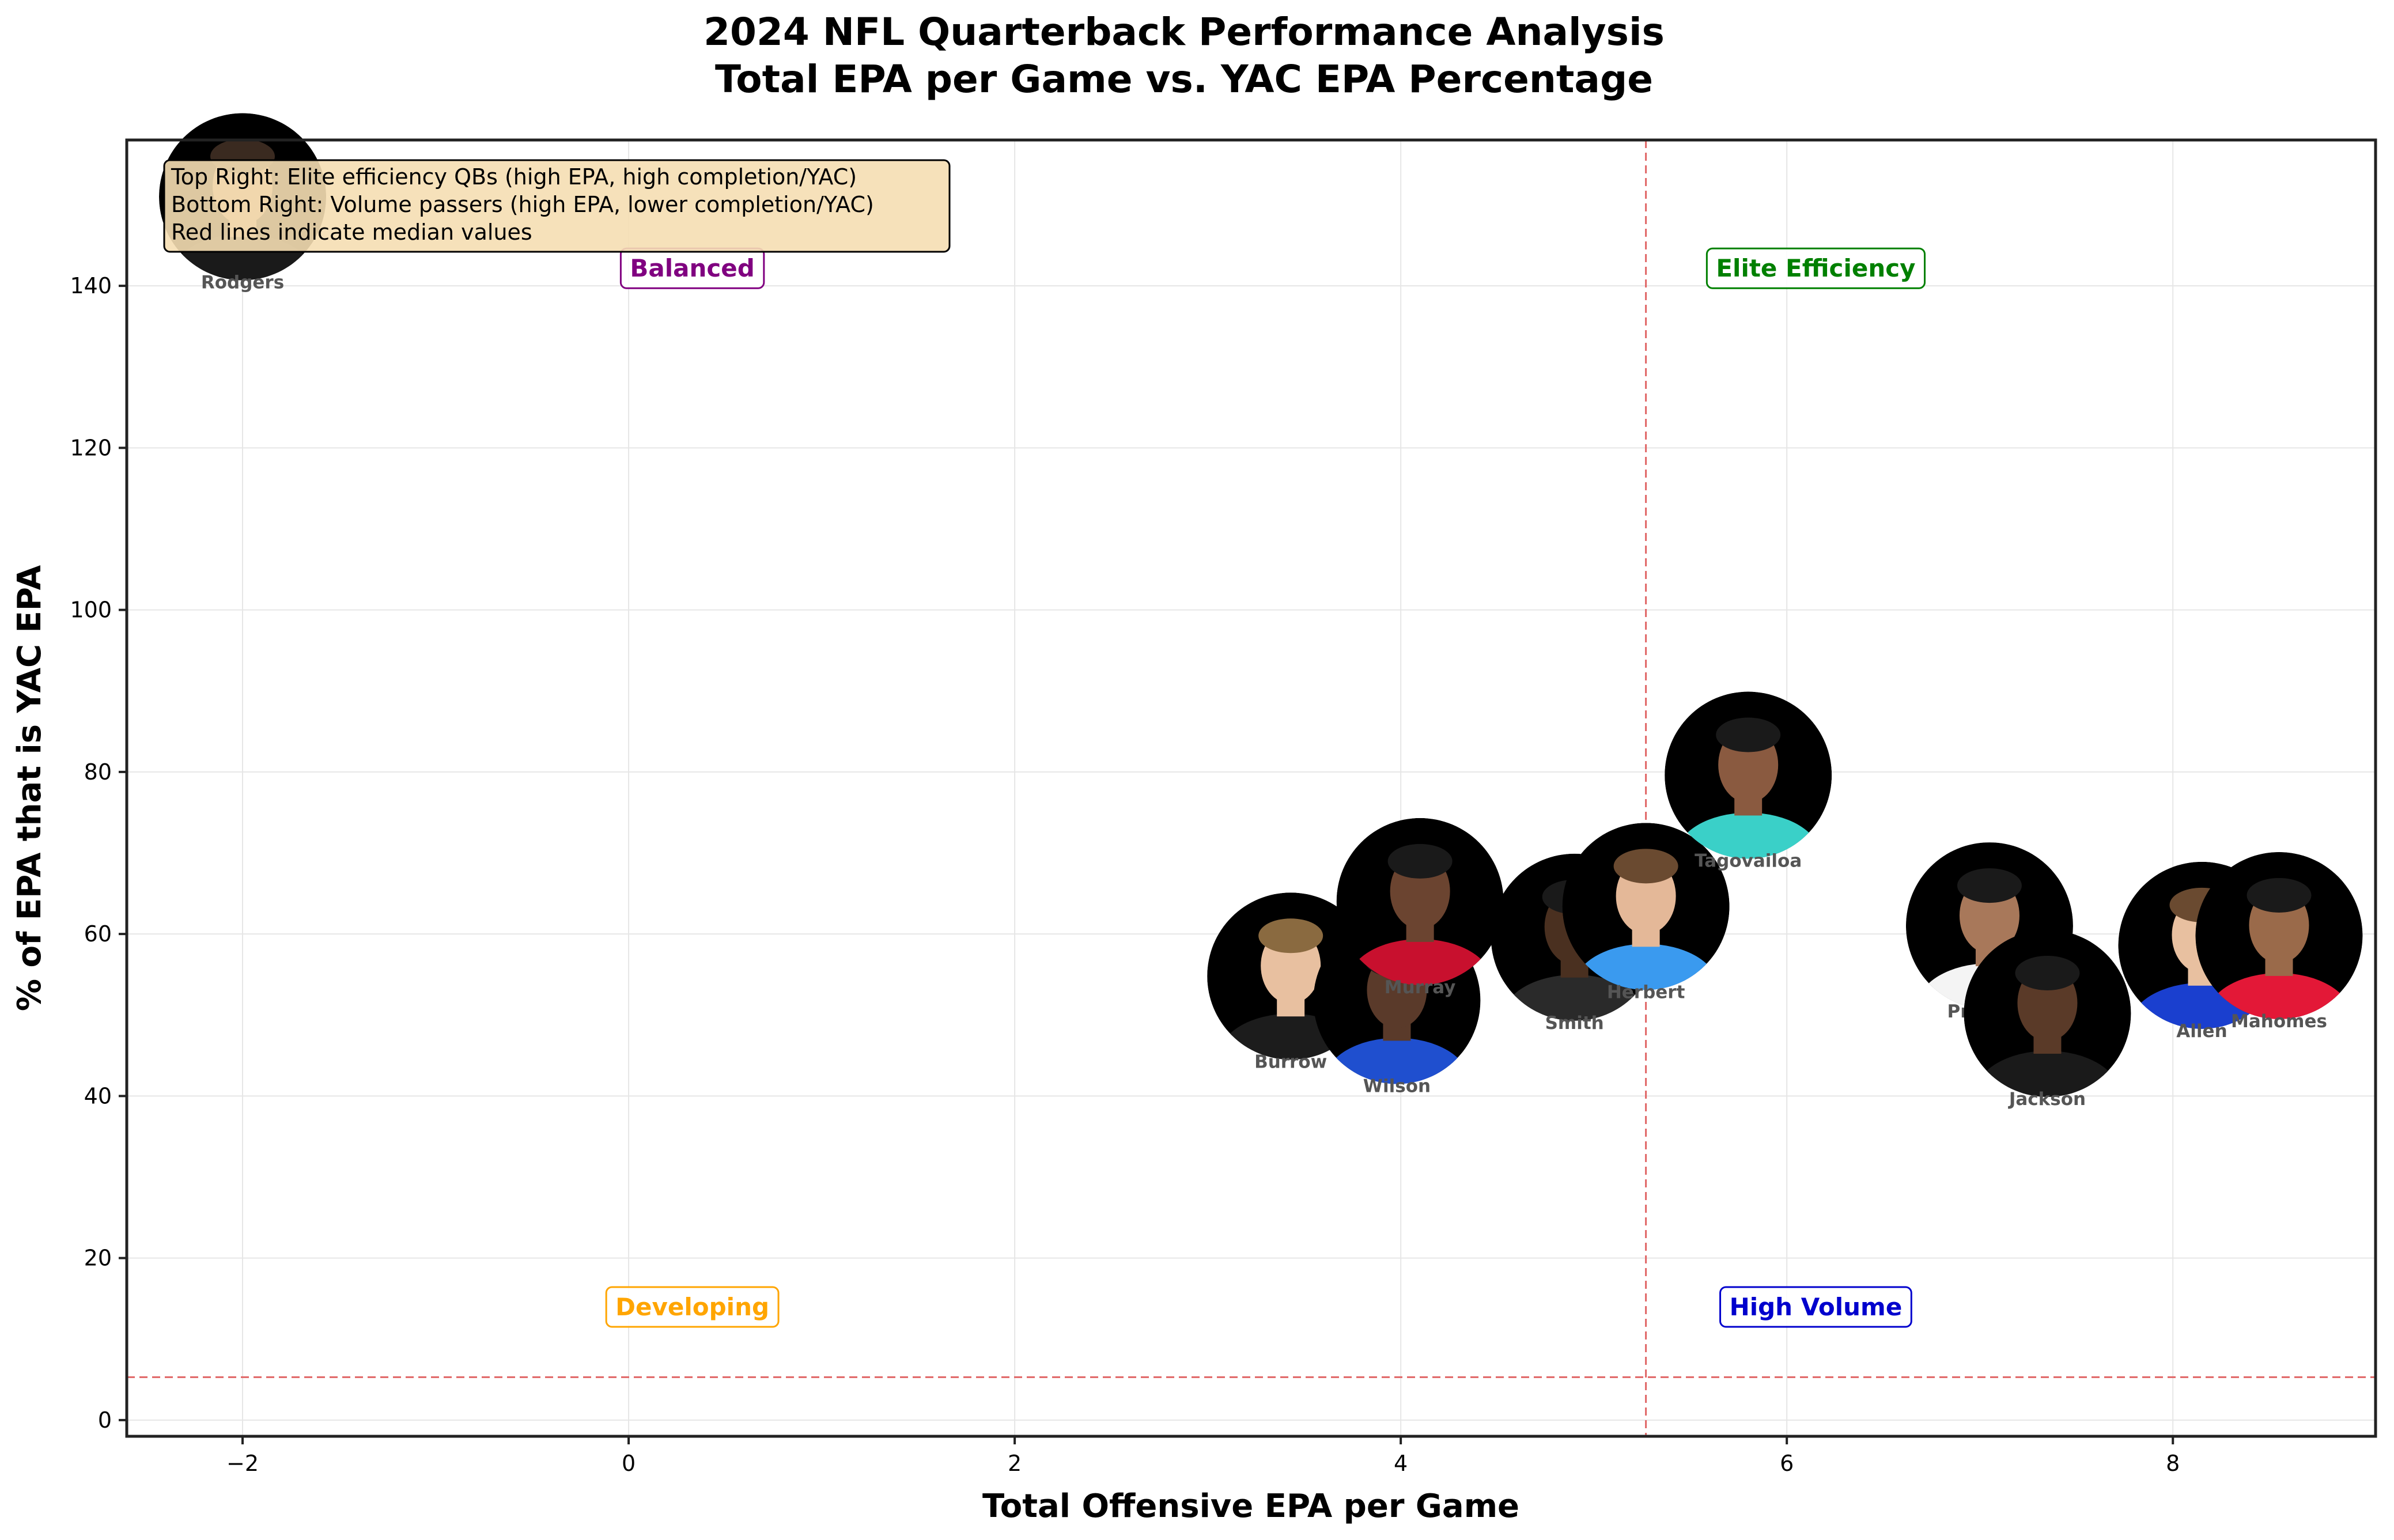  I want to click on x-tick-label: 6, so click(1787, 1464).